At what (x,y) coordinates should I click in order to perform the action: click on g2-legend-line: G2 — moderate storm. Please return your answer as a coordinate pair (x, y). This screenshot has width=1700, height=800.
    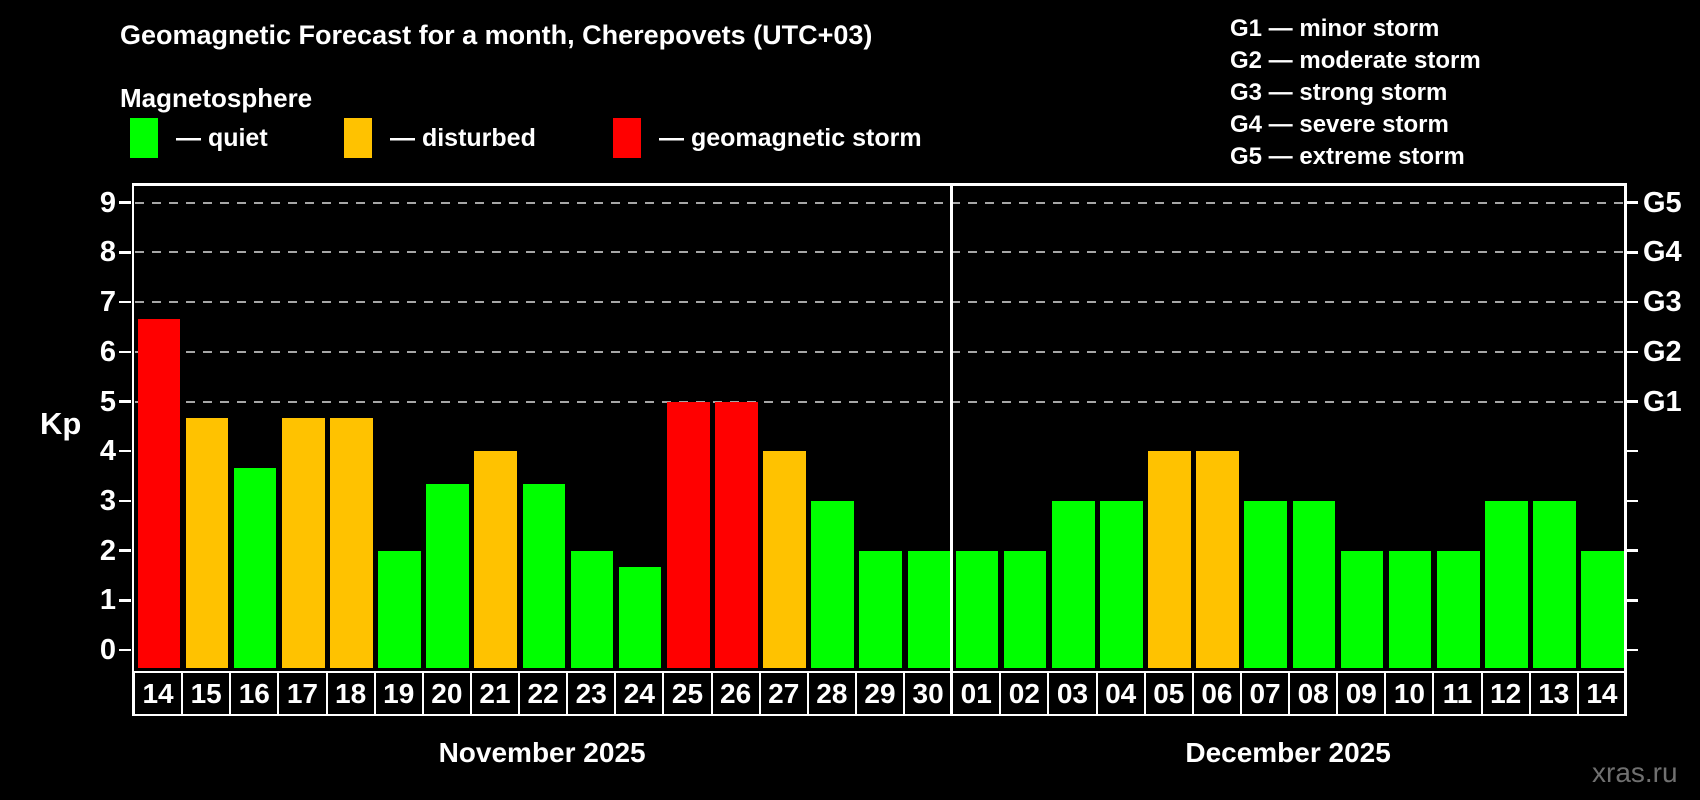
    Looking at the image, I should click on (1355, 60).